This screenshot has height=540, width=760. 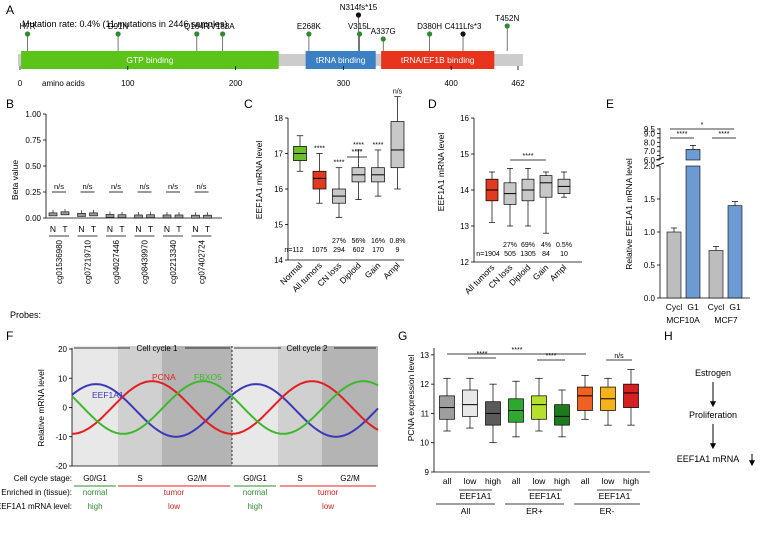 What do you see at coordinates (62, 349) in the screenshot?
I see `f-tick-label: 20` at bounding box center [62, 349].